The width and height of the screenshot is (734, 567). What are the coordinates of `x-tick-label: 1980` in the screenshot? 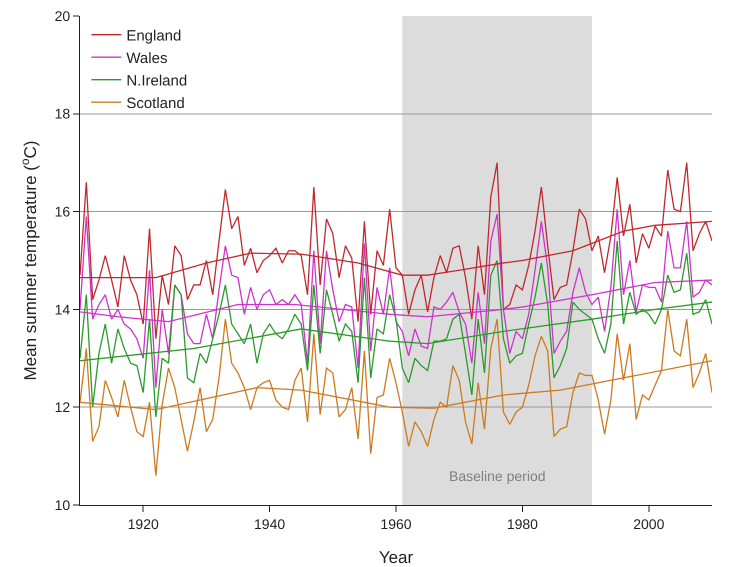 It's located at (522, 524).